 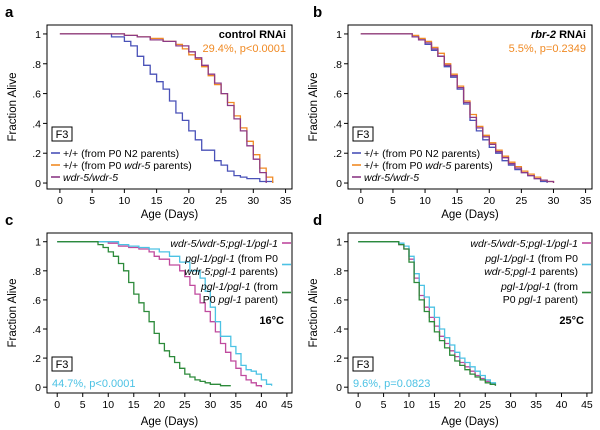 What do you see at coordinates (252, 35) in the screenshot?
I see `chart-title: control RNAi` at bounding box center [252, 35].